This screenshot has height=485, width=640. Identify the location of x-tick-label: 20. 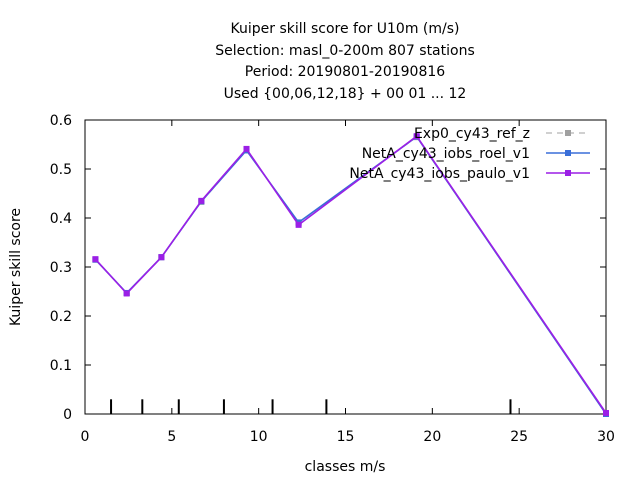
(432, 437).